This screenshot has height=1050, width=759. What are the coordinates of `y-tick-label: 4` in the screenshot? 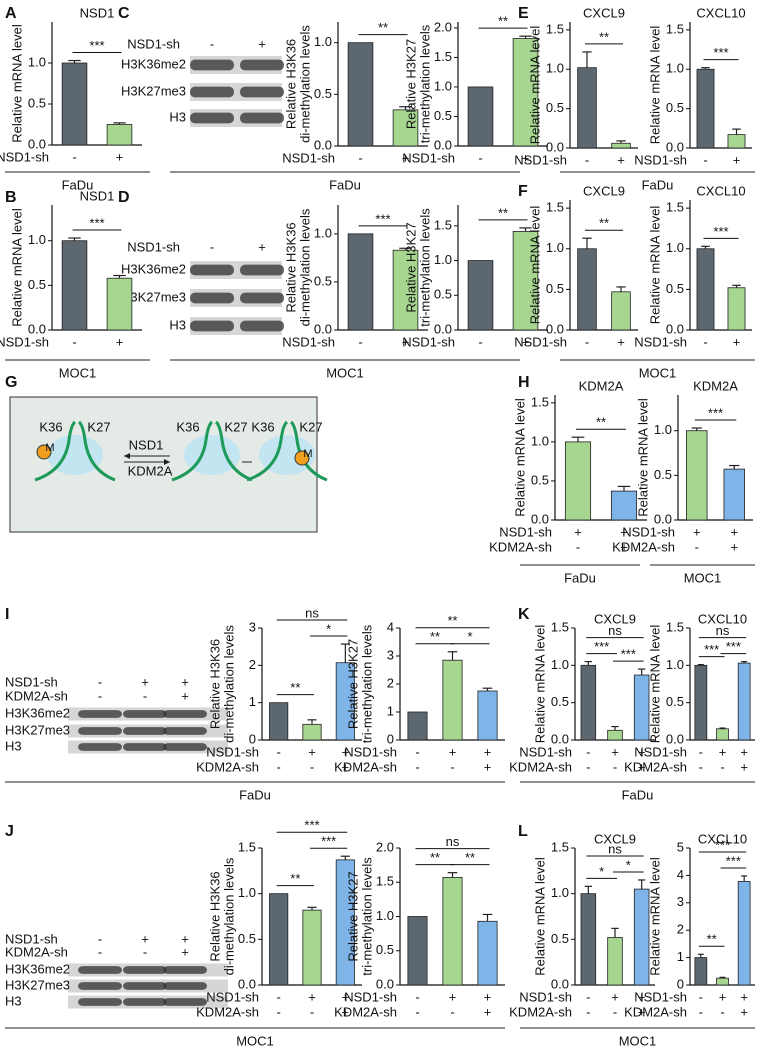 It's located at (390, 626).